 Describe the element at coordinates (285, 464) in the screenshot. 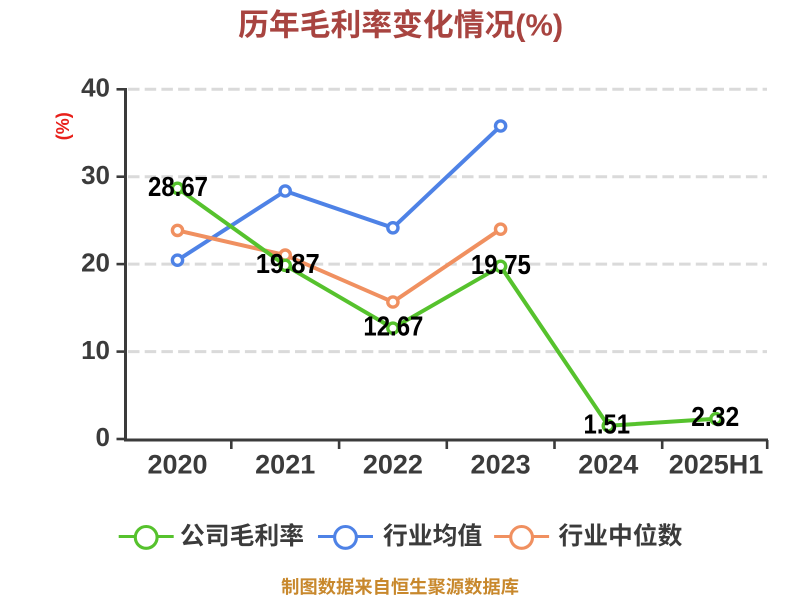

I see `svg-text: 2021` at that location.